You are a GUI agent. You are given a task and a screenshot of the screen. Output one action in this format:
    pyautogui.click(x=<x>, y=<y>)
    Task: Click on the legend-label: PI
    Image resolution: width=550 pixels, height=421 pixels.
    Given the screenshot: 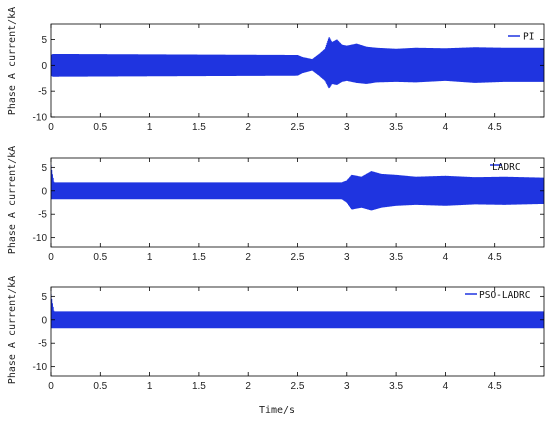 What is the action you would take?
    pyautogui.click(x=528, y=37)
    